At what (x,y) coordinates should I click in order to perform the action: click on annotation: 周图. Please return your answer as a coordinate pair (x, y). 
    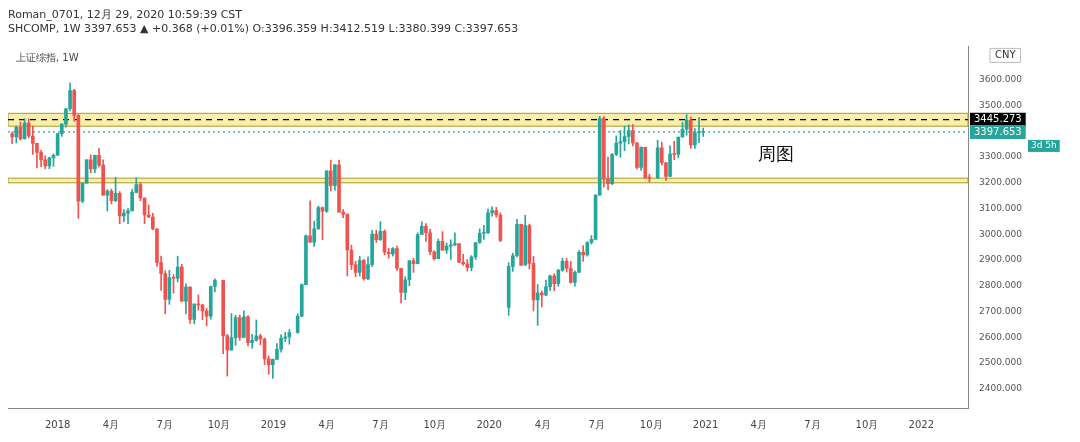
    Looking at the image, I should click on (776, 153).